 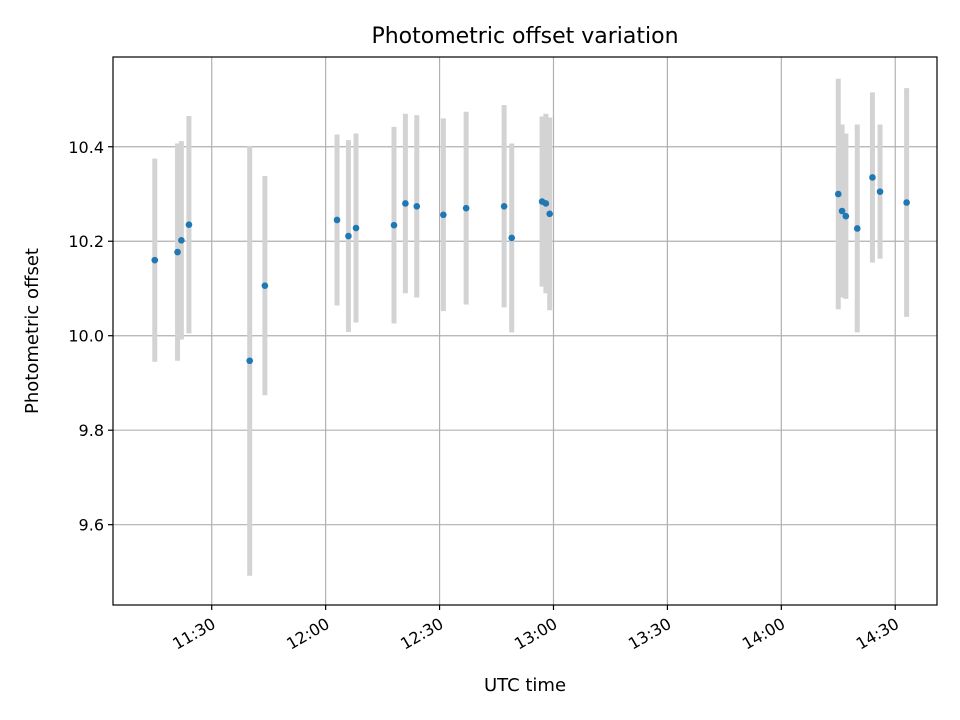 I want to click on y-tick-label: 10.2, so click(x=86, y=241).